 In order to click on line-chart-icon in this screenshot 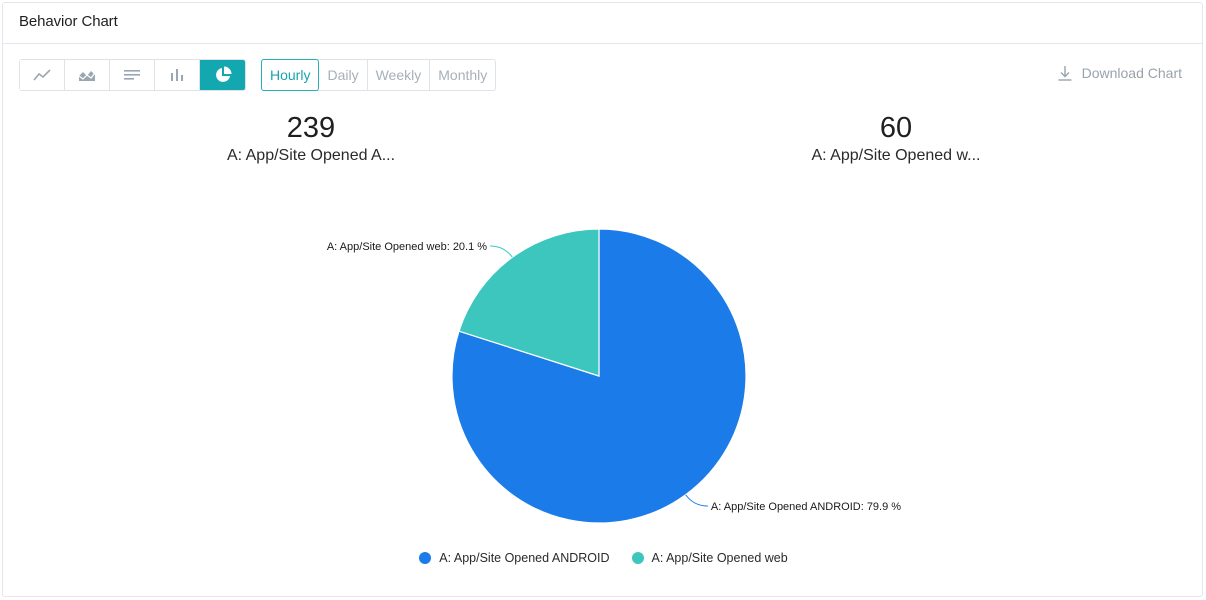, I will do `click(42, 75)`.